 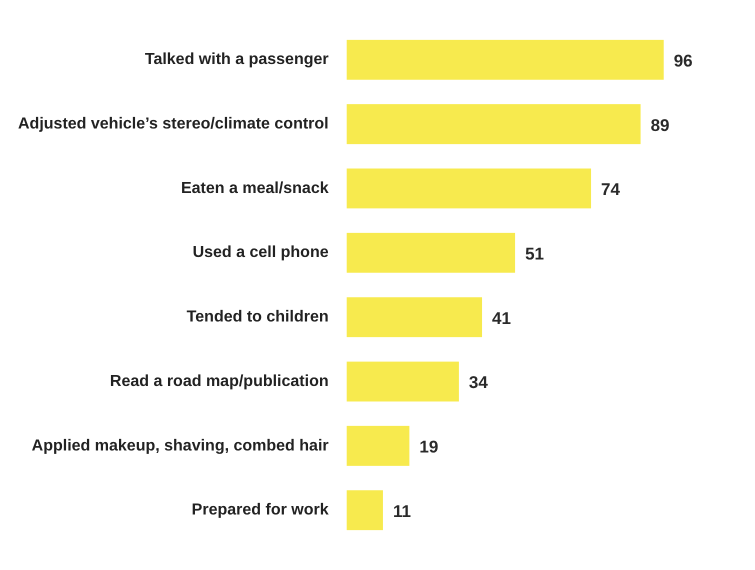 I want to click on y-tick-label: Talked with a passenger, so click(x=236, y=59).